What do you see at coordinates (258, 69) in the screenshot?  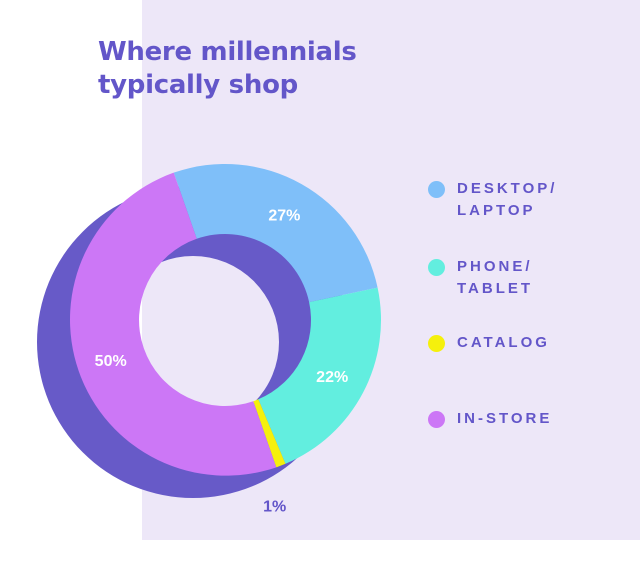 I see `chart-title: Where millennials typically shop` at bounding box center [258, 69].